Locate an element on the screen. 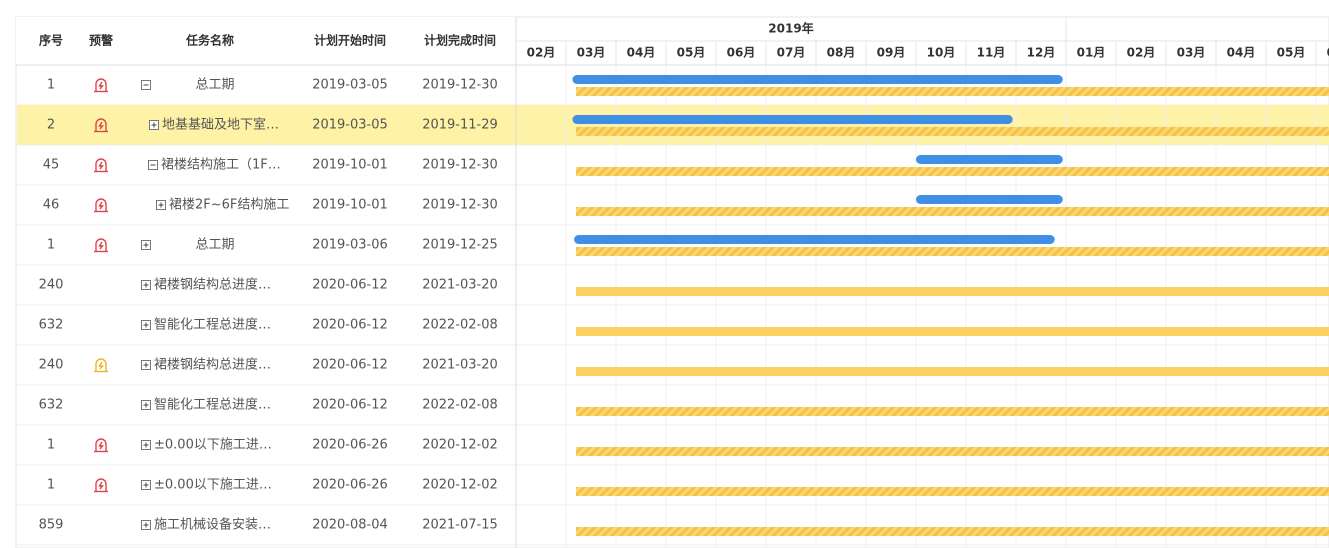 The width and height of the screenshot is (1329, 548). end-date: 2019-12-25 is located at coordinates (460, 245).